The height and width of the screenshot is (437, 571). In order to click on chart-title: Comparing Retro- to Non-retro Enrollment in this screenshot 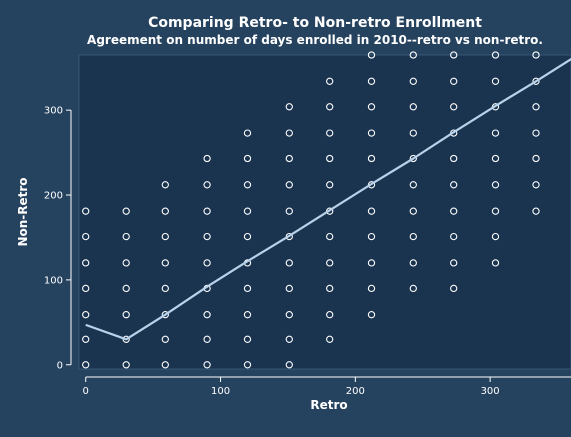, I will do `click(315, 23)`.